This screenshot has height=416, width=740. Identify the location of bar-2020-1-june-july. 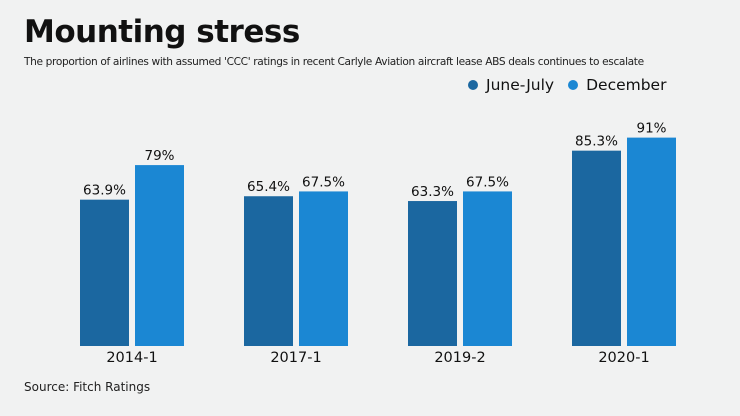
(596, 248).